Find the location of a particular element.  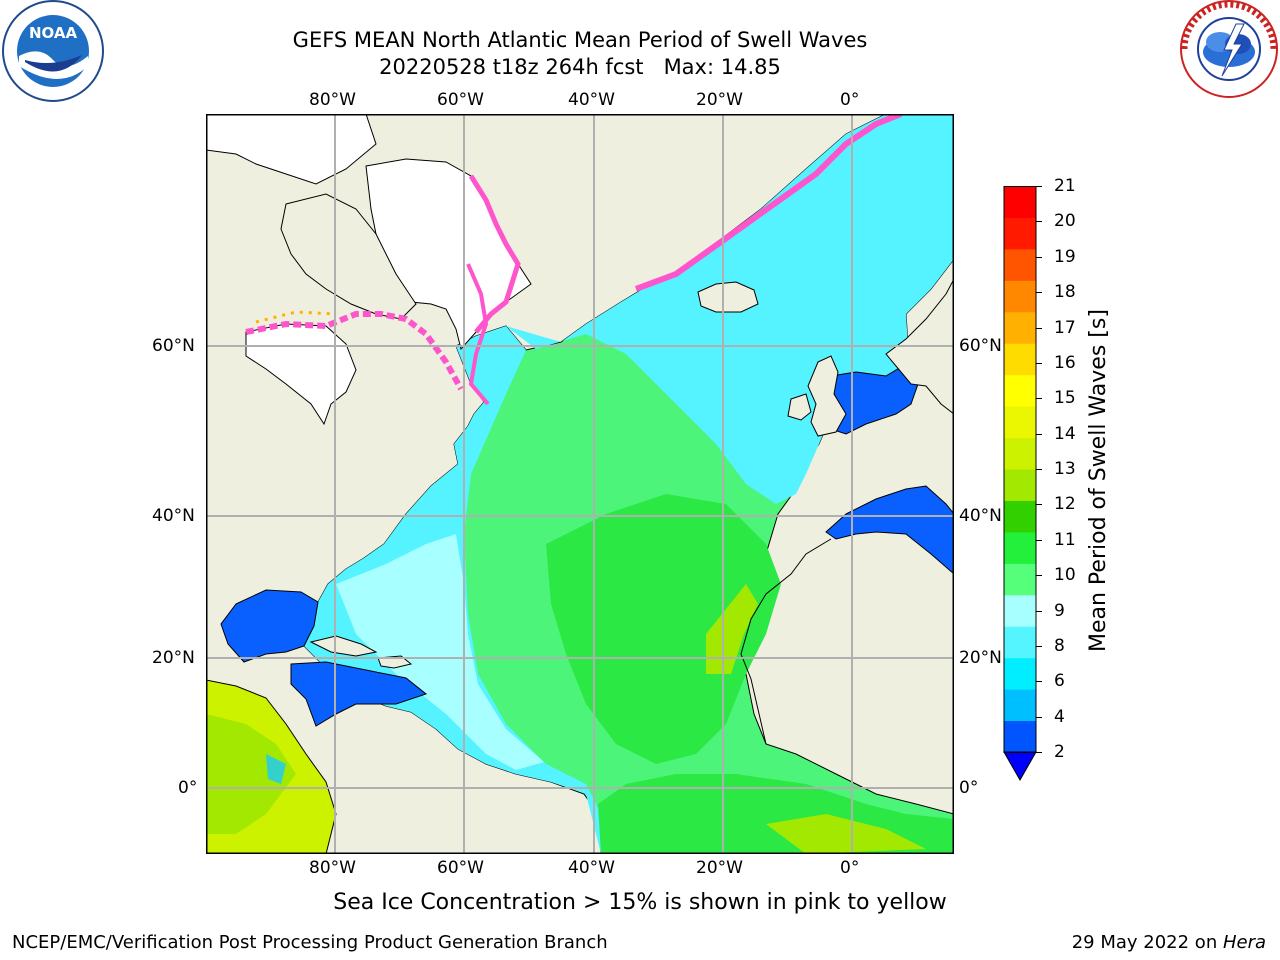

africa-coast is located at coordinates (786, 641).